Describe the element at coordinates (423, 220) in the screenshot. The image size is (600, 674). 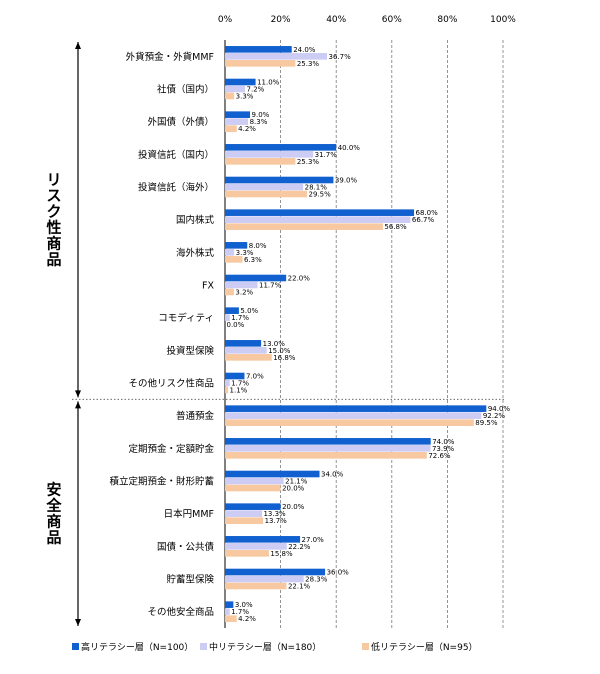
I see `data-label: 66.7%` at that location.